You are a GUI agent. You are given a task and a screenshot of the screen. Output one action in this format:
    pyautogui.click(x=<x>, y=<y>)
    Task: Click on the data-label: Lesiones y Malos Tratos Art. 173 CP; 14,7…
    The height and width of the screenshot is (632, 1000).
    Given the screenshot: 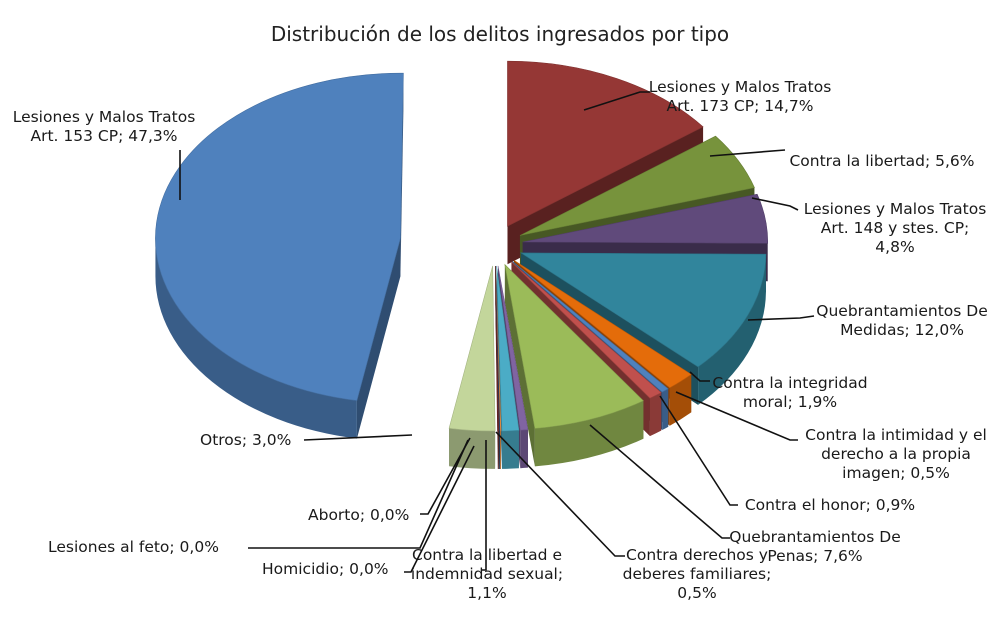 What is the action you would take?
    pyautogui.click(x=740, y=96)
    